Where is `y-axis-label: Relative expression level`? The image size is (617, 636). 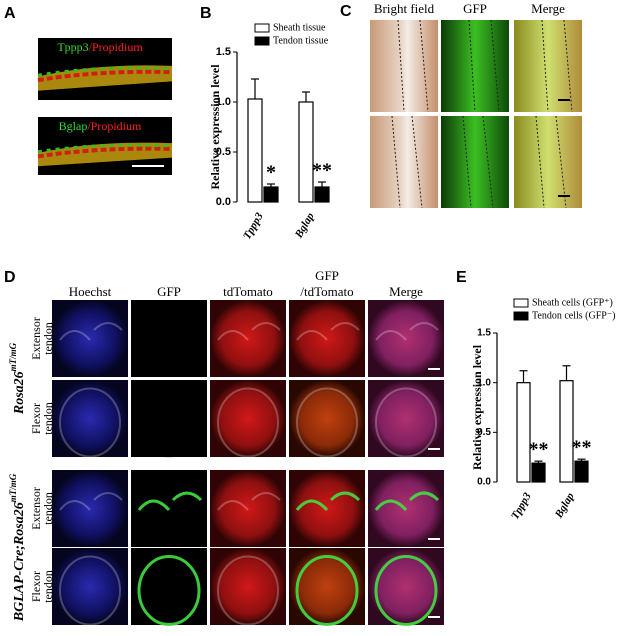 y-axis-label: Relative expression level is located at coordinates (477, 407).